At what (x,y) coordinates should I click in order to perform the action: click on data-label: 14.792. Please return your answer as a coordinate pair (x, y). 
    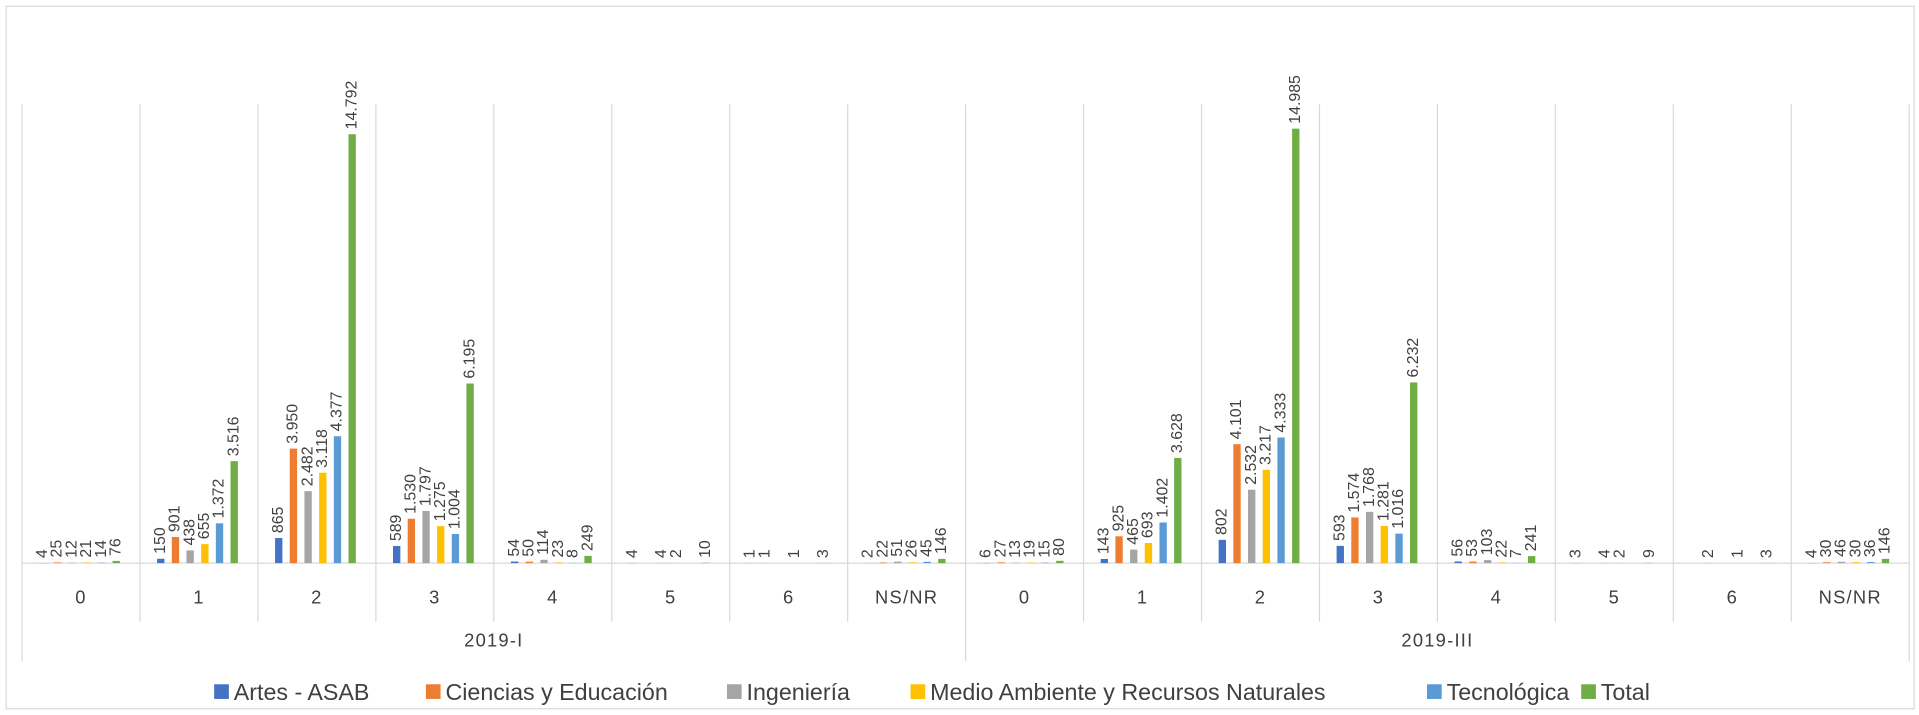
    Looking at the image, I should click on (351, 105).